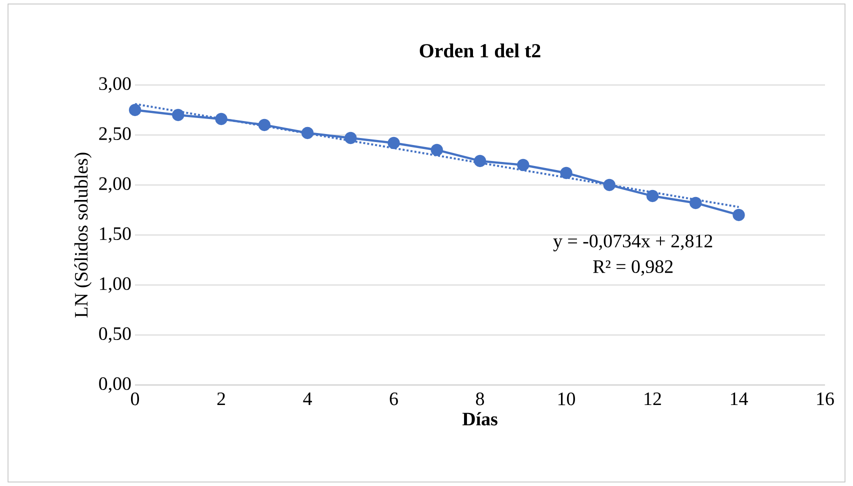 This screenshot has height=486, width=853. What do you see at coordinates (115, 185) in the screenshot?
I see `y-tick-label: 2,00` at bounding box center [115, 185].